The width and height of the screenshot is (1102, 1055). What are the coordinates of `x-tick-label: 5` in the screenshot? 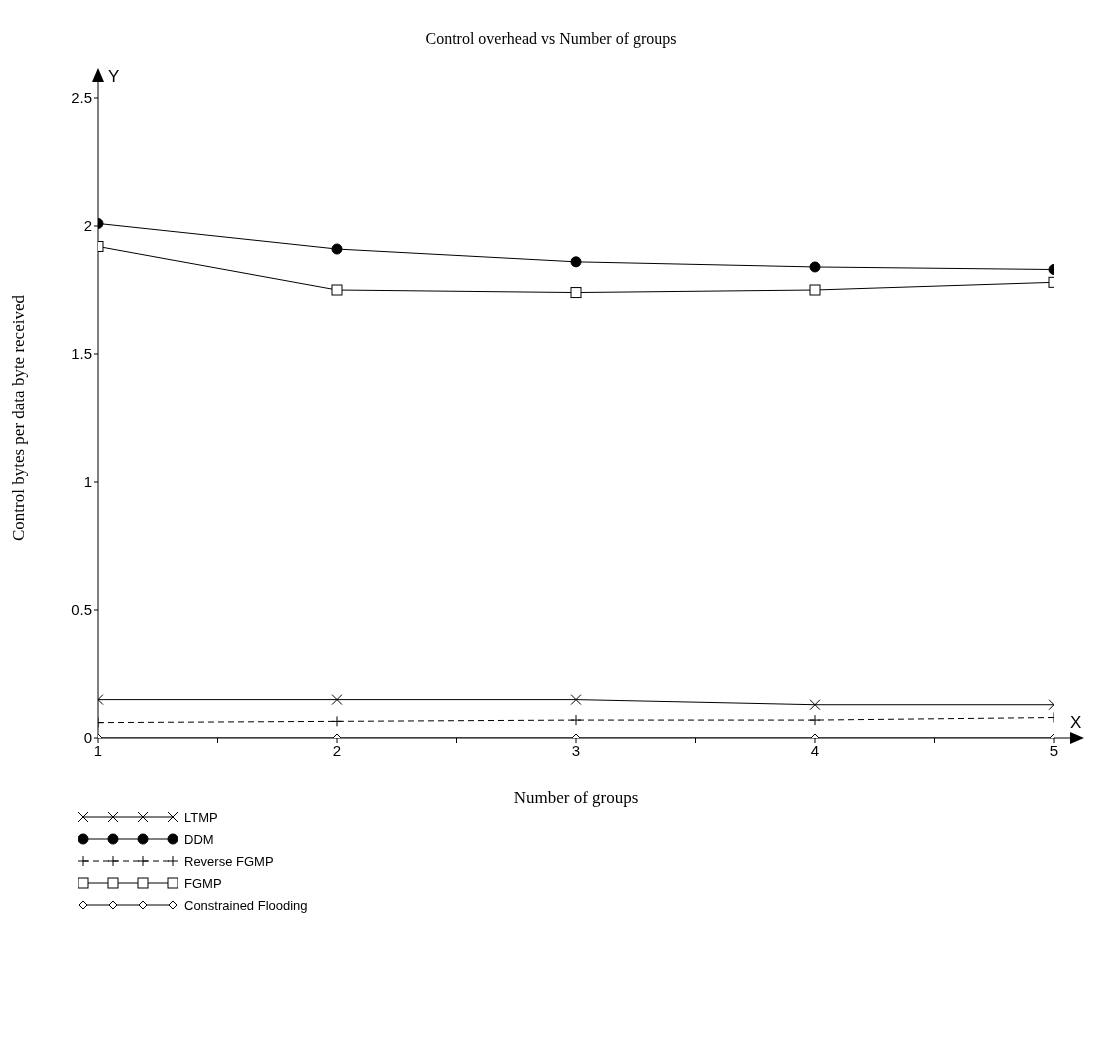 It's located at (1054, 750).